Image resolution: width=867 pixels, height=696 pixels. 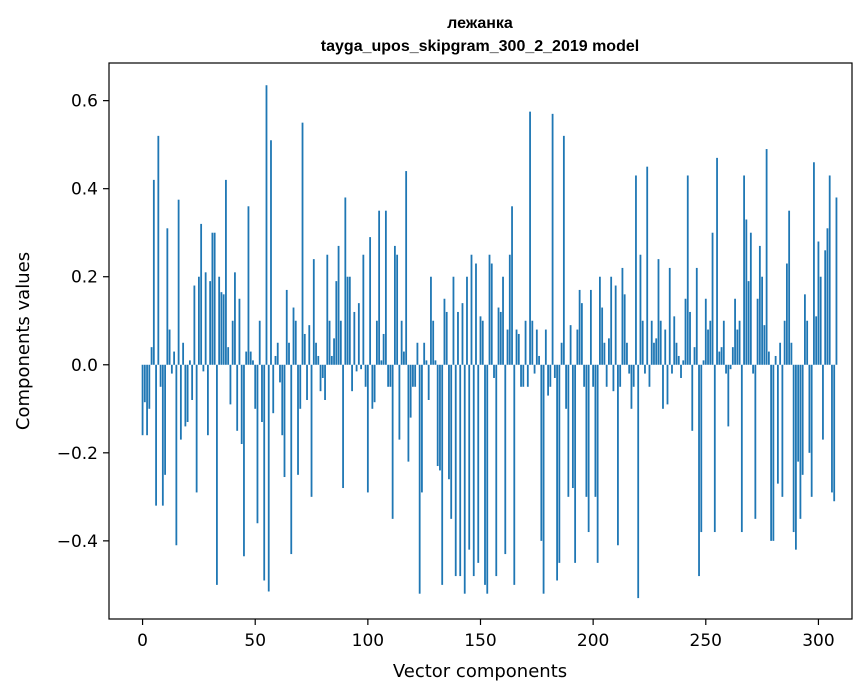 I want to click on y-tick-label: −0.2, so click(x=77, y=454).